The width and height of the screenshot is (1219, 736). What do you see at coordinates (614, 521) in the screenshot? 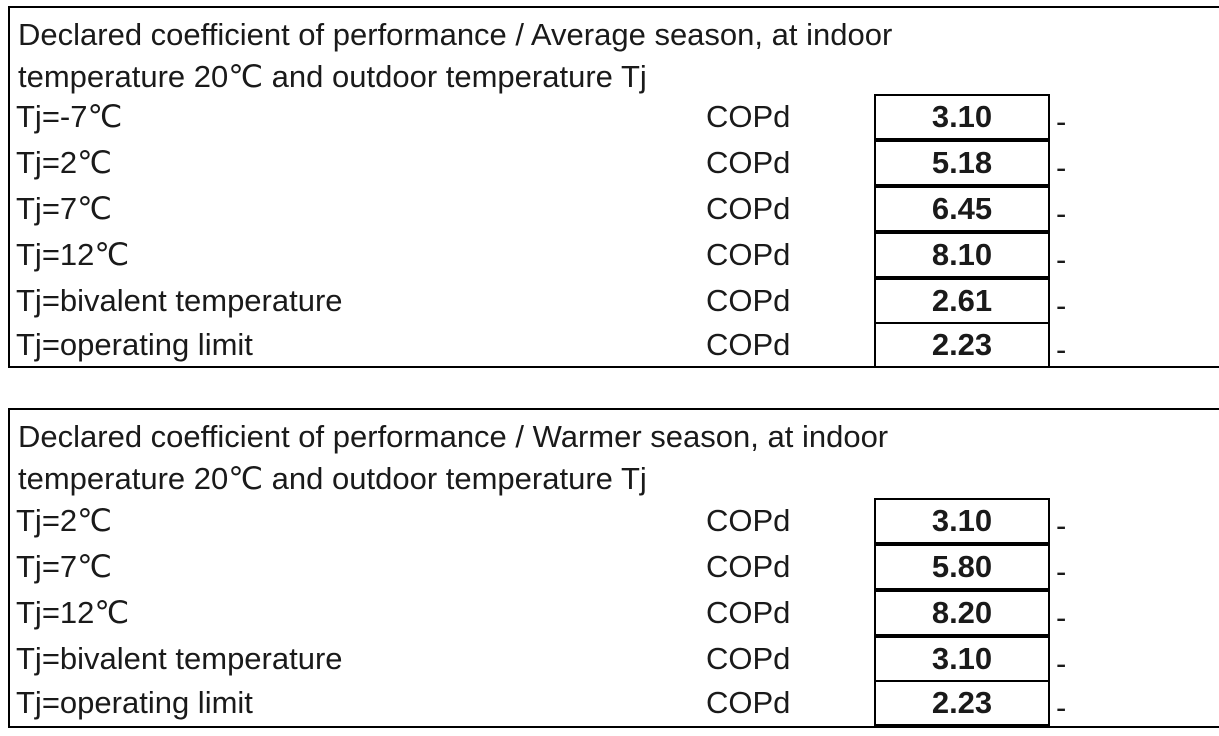
I see `table-row: Tj=2℃ COPd 3.10 -` at bounding box center [614, 521].